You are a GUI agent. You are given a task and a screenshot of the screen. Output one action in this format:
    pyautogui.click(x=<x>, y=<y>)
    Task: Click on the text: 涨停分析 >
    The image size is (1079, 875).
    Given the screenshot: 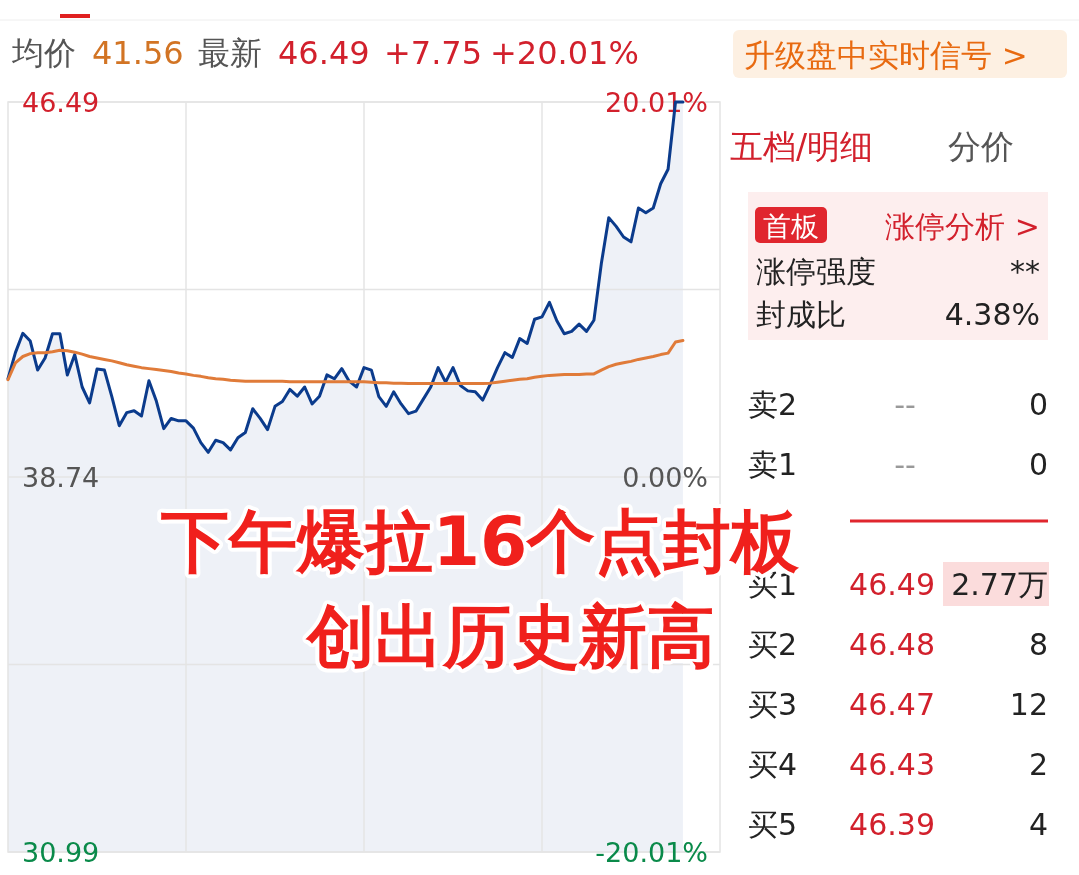 What is the action you would take?
    pyautogui.click(x=962, y=226)
    